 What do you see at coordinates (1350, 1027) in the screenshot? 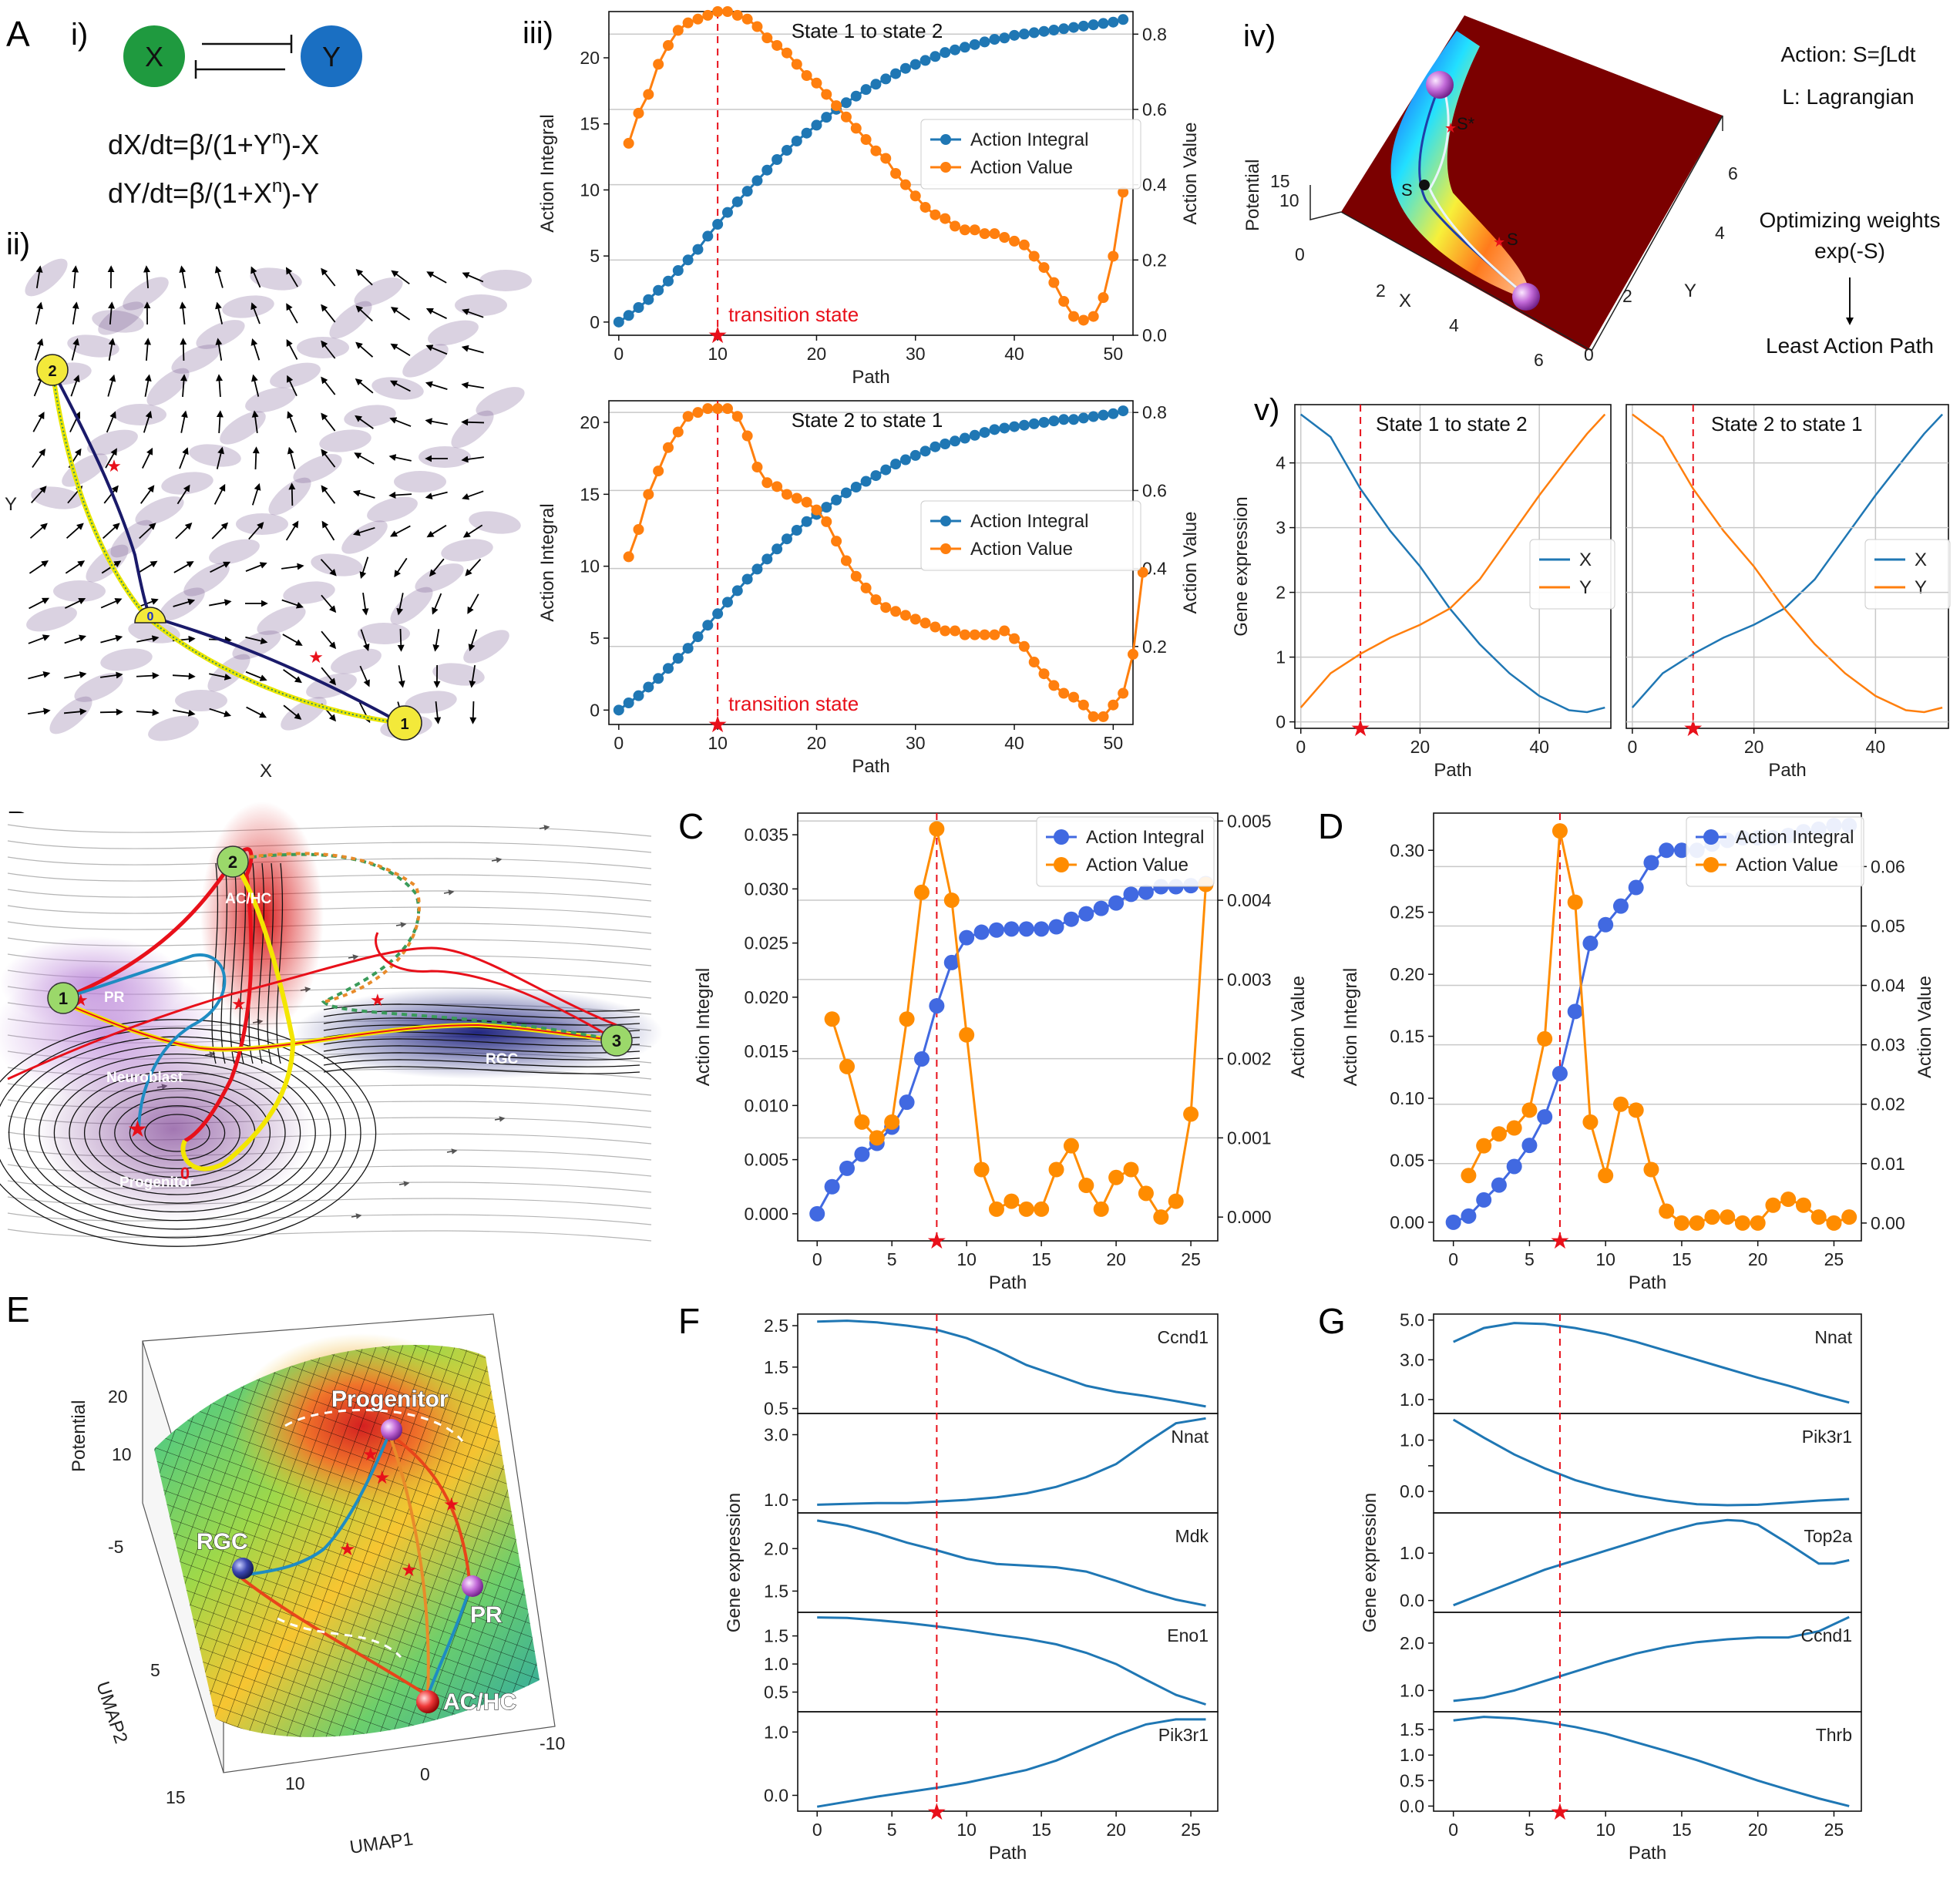
I see `y-axis-label: Action Integral` at bounding box center [1350, 1027].